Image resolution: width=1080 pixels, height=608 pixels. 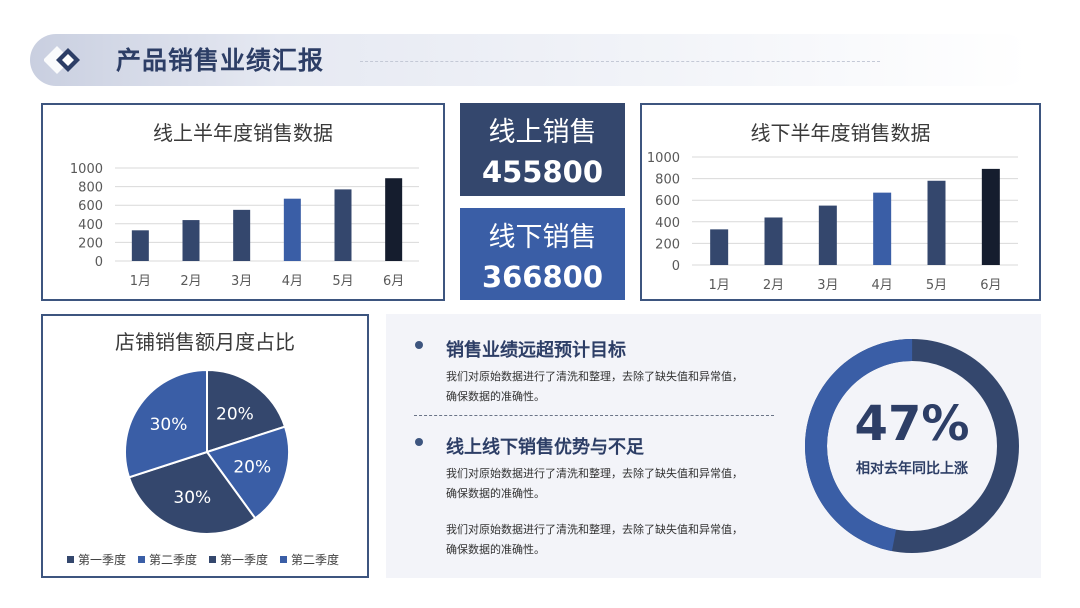 What do you see at coordinates (542, 149) in the screenshot?
I see `online-sales-box: 线上销售 455800` at bounding box center [542, 149].